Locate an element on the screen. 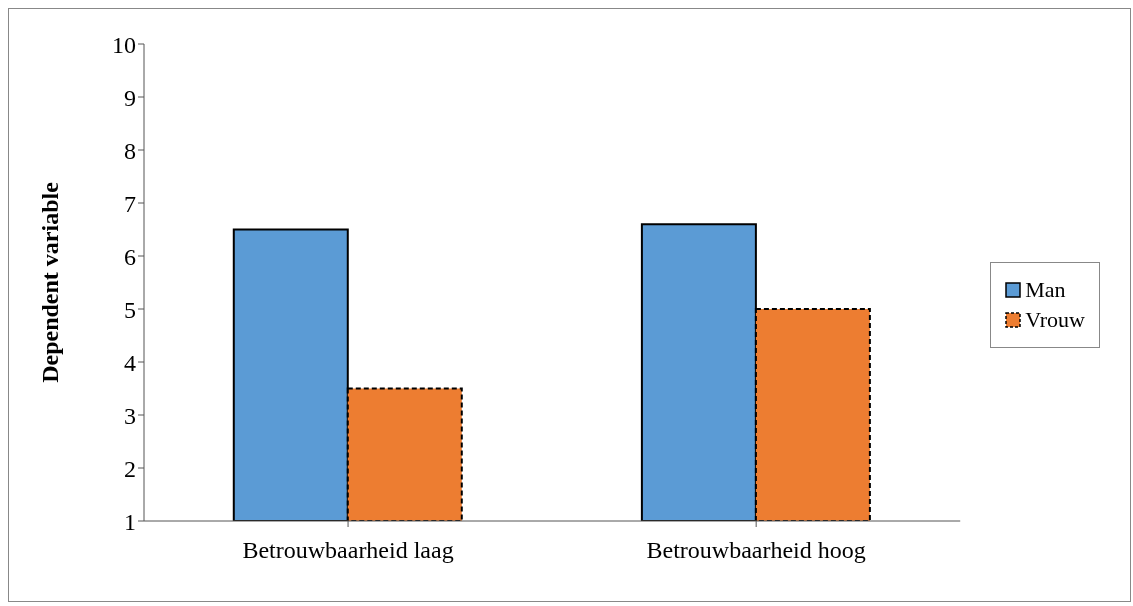 The height and width of the screenshot is (606, 1133). legend-label: Man is located at coordinates (1045, 290).